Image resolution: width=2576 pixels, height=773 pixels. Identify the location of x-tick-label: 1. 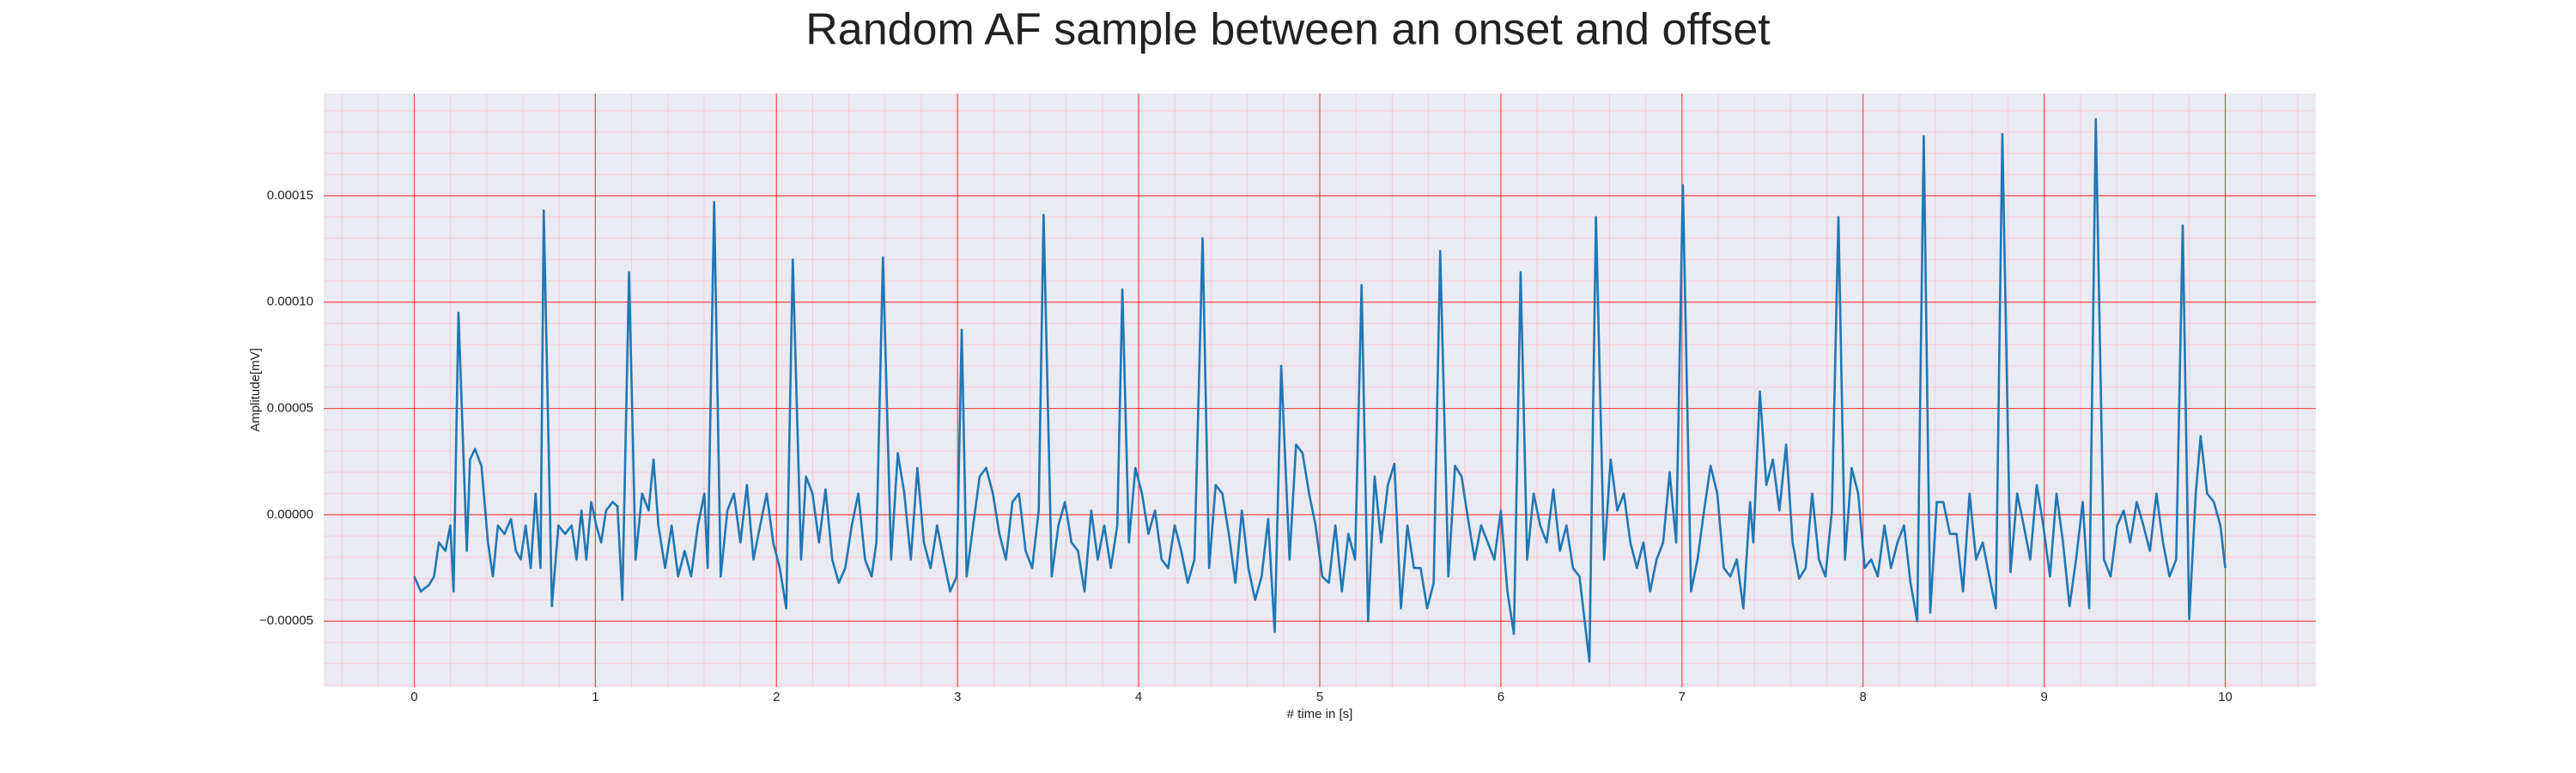
(595, 697).